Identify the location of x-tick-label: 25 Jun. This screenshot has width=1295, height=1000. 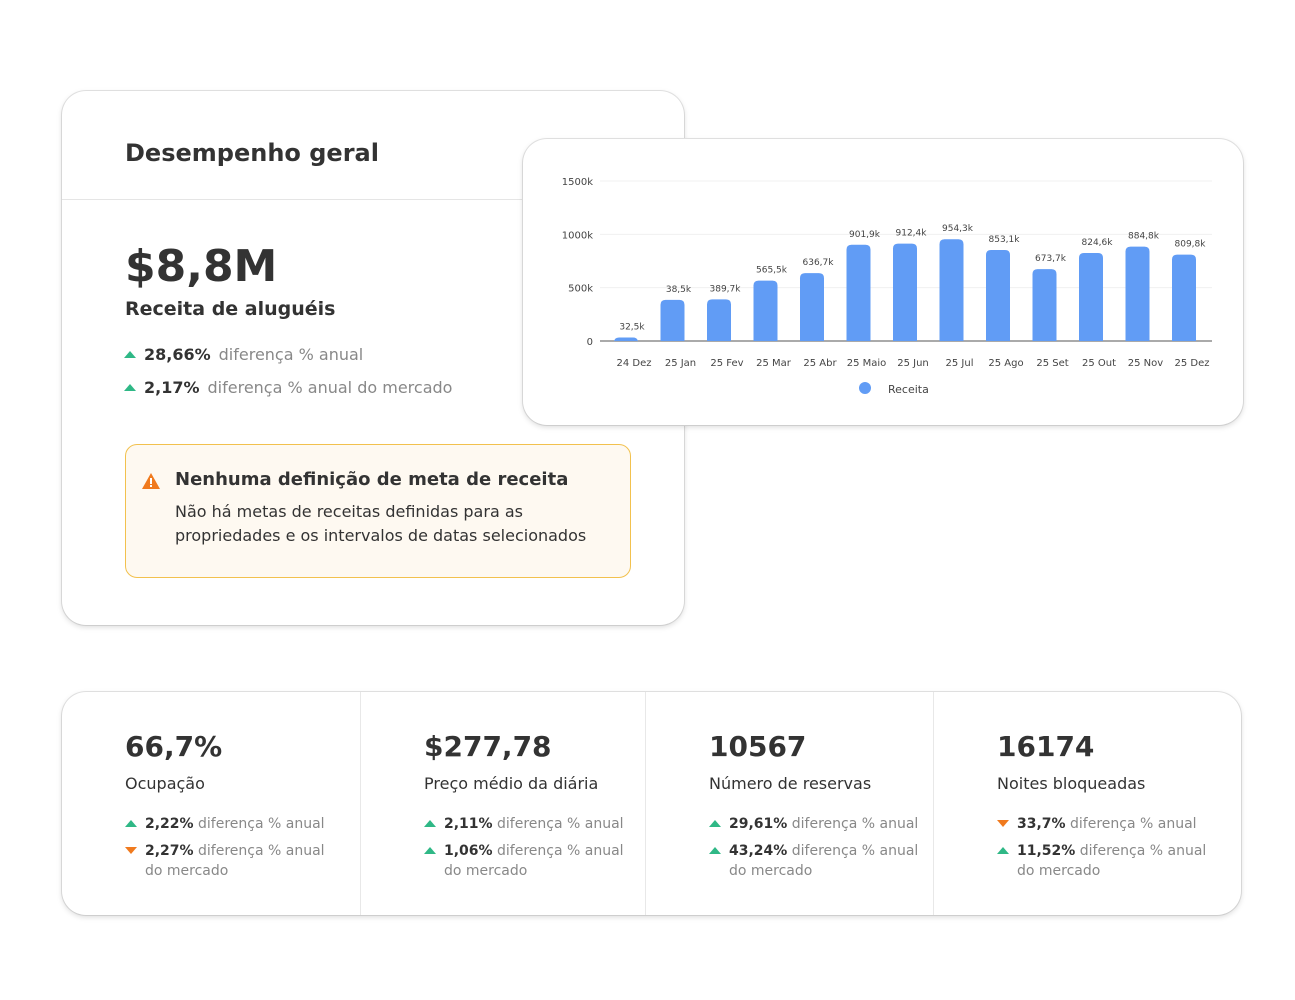
(913, 363).